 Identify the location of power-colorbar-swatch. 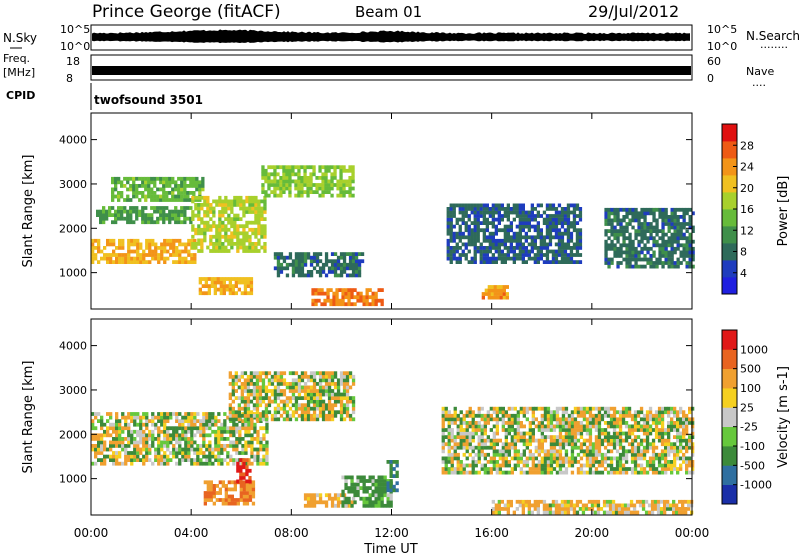
(729, 167).